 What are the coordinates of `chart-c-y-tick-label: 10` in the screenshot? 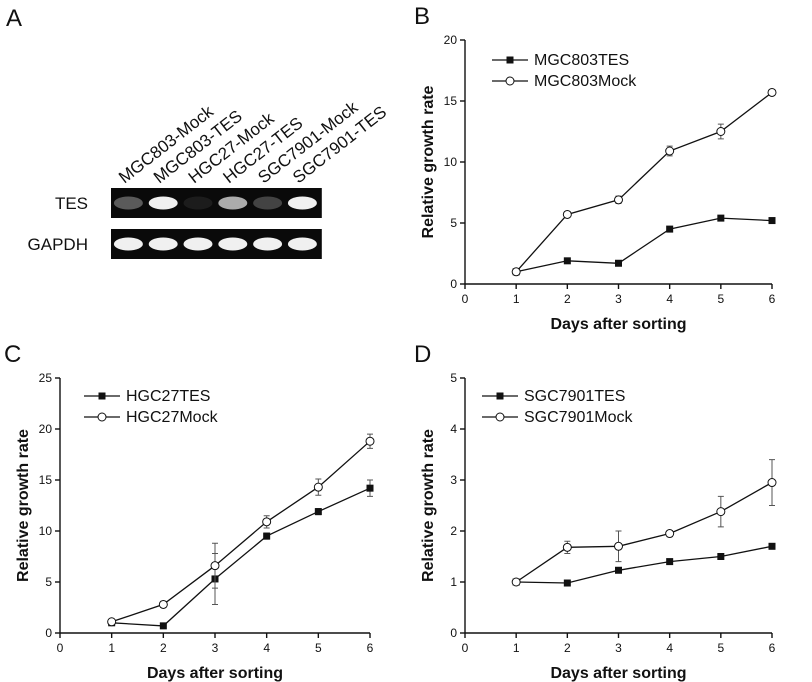 It's located at (46, 531).